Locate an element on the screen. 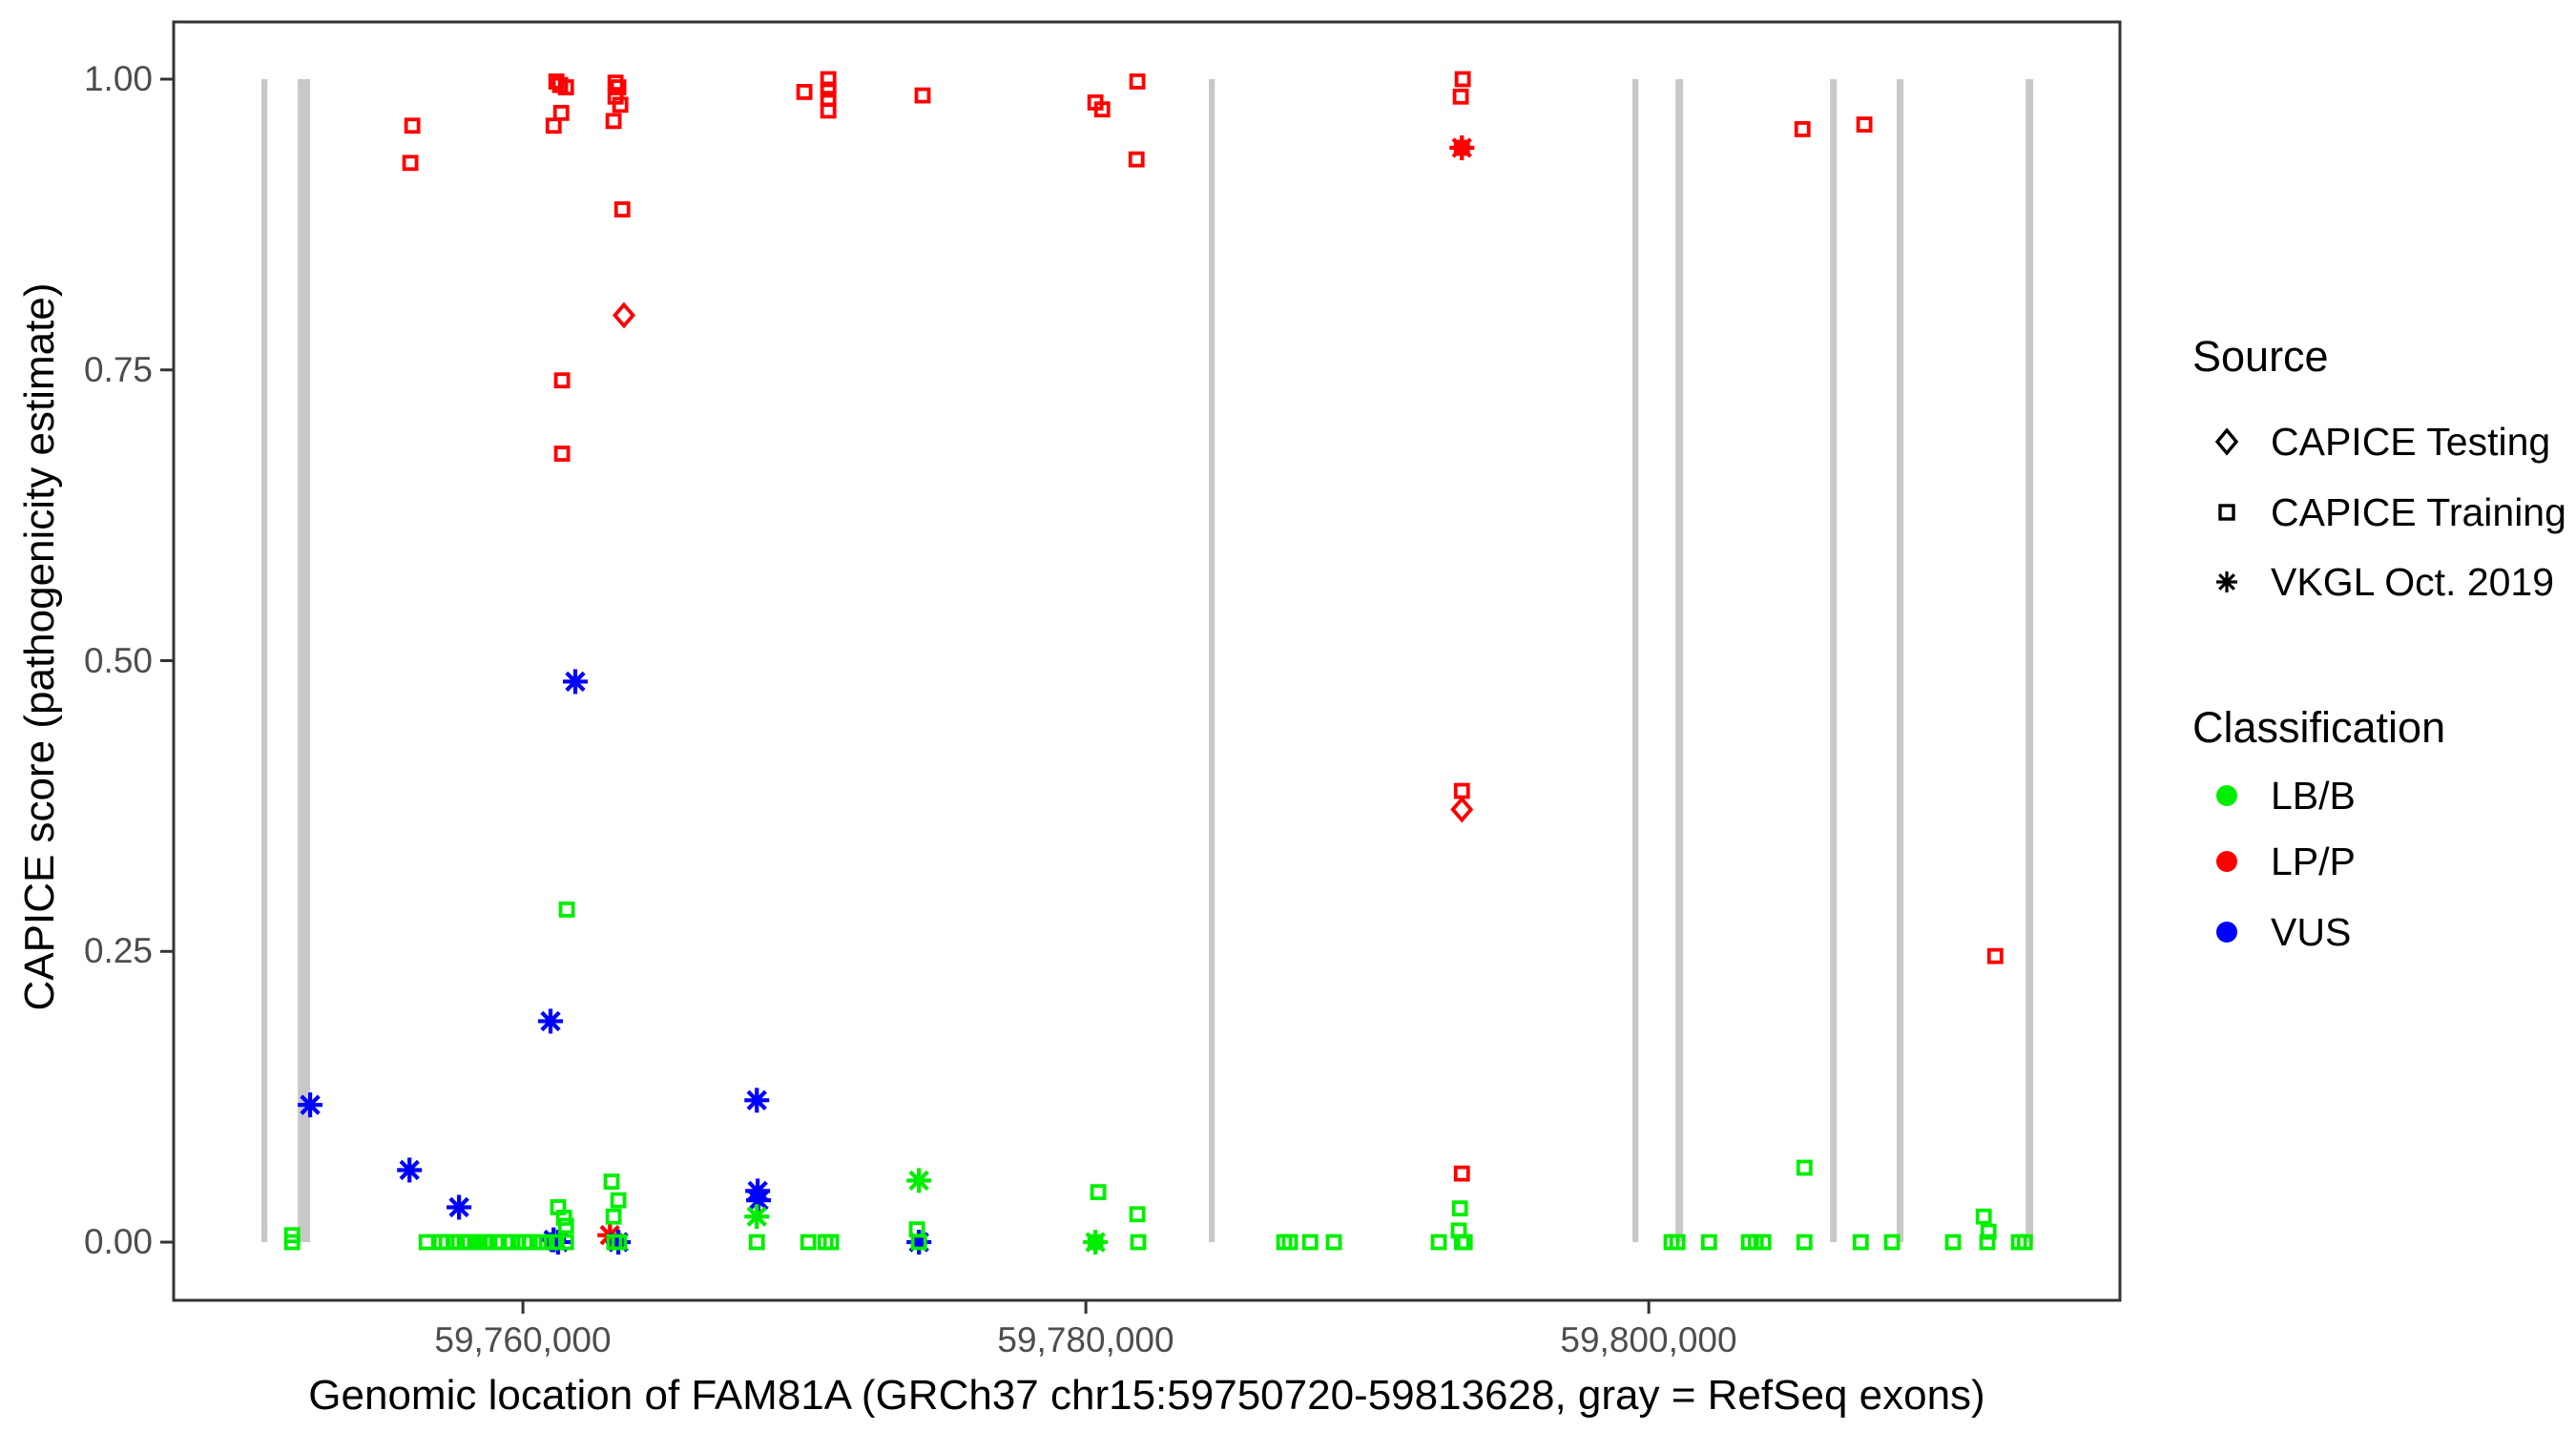 Image resolution: width=2576 pixels, height=1431 pixels. blue-dot-icon is located at coordinates (2226, 932).